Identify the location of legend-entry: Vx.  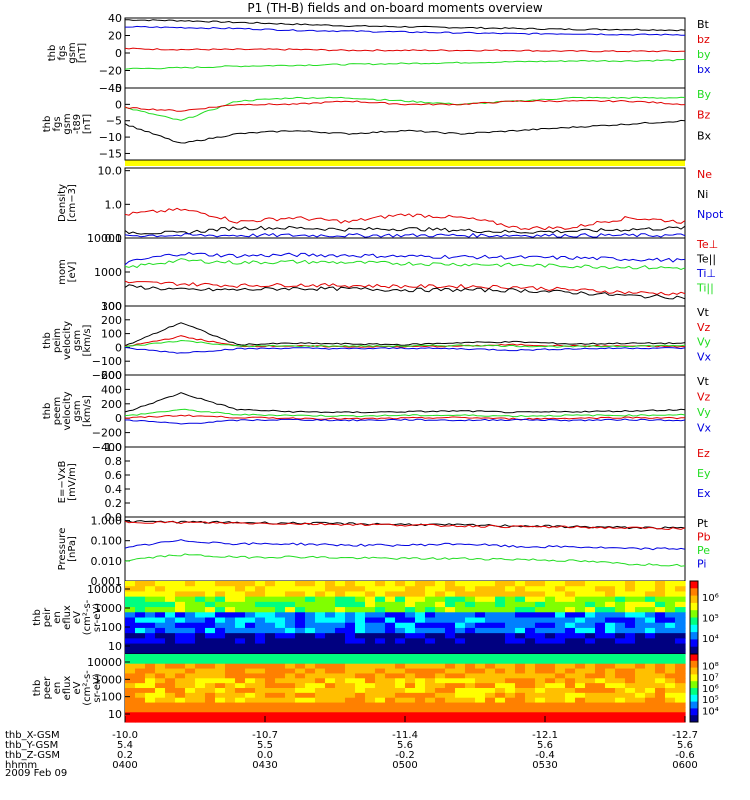
(704, 428).